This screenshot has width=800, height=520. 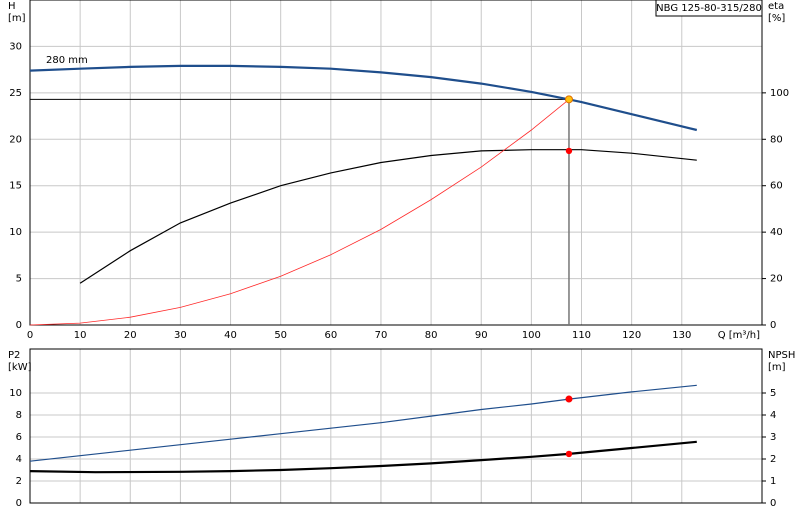 I want to click on y2-axis-label: eta, so click(x=776, y=6).